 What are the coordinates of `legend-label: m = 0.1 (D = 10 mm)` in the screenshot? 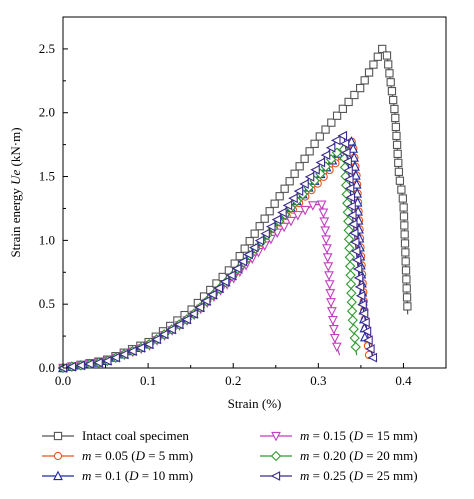 It's located at (137, 475).